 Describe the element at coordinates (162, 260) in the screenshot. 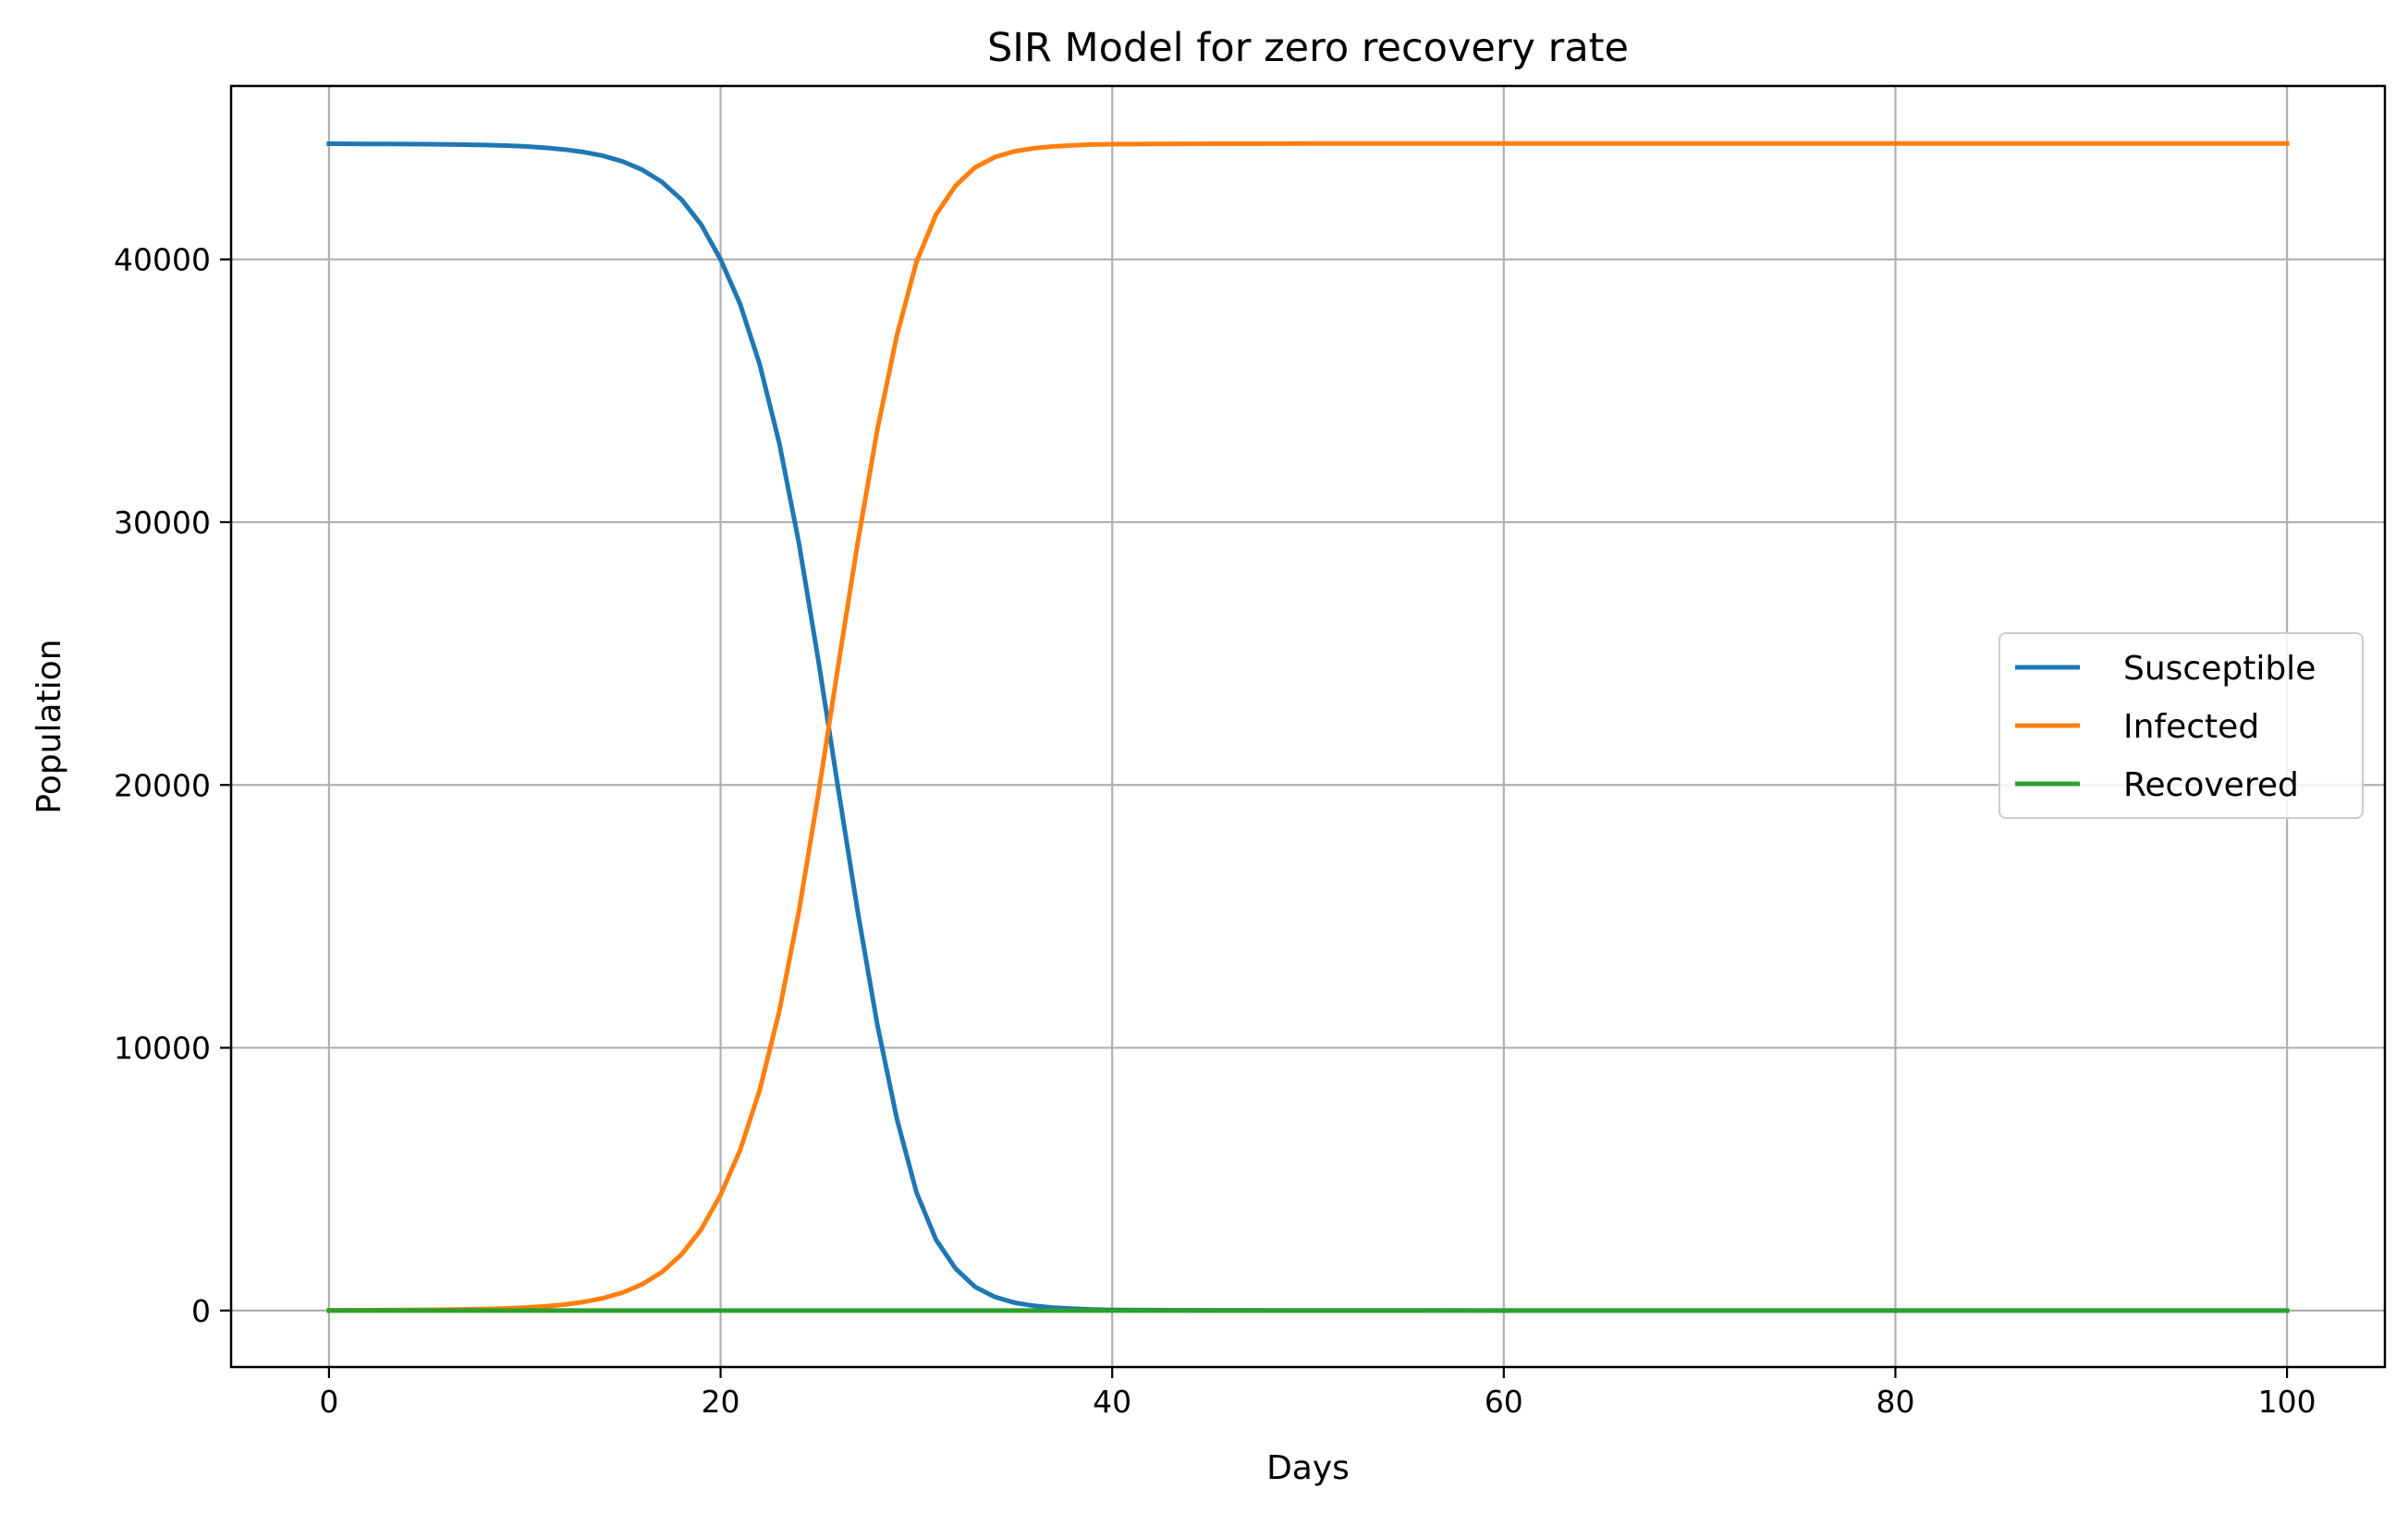

I see `y-tick-label: 40000` at that location.